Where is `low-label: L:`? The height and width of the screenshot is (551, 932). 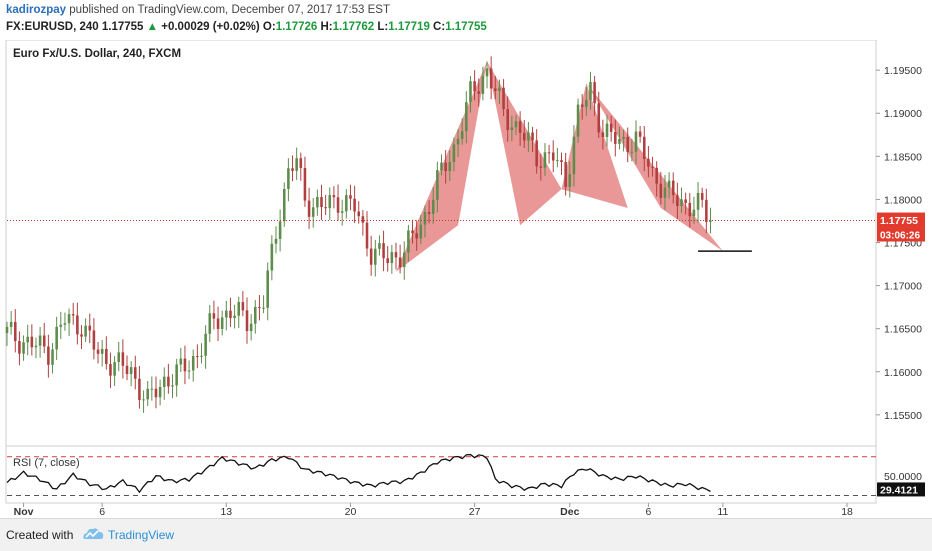
low-label: L: is located at coordinates (383, 27).